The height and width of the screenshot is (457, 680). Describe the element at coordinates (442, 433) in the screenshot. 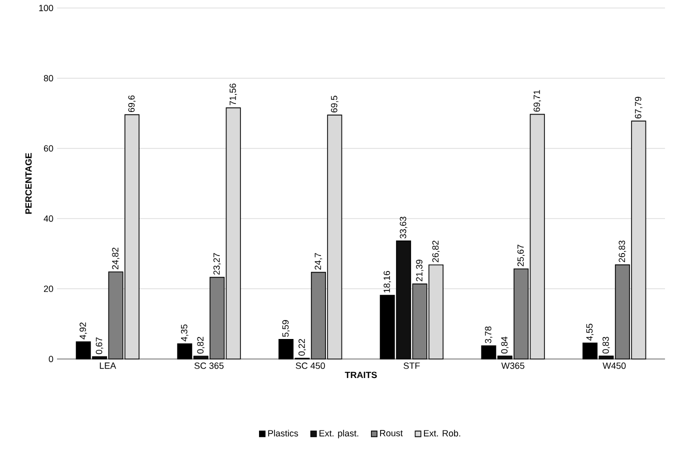

I see `legend-label: Ext. Rob.` at that location.